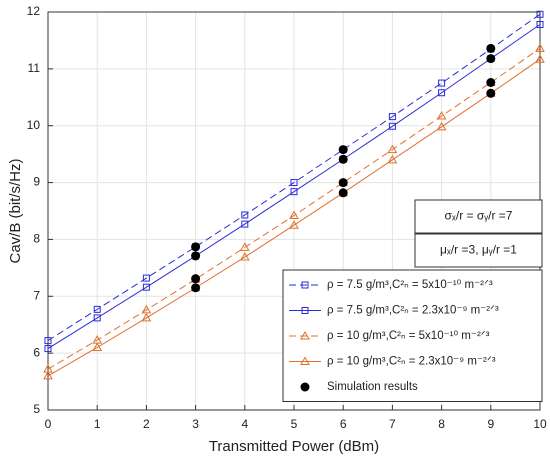  Describe the element at coordinates (195, 424) in the screenshot. I see `x-tick-label: 3` at that location.